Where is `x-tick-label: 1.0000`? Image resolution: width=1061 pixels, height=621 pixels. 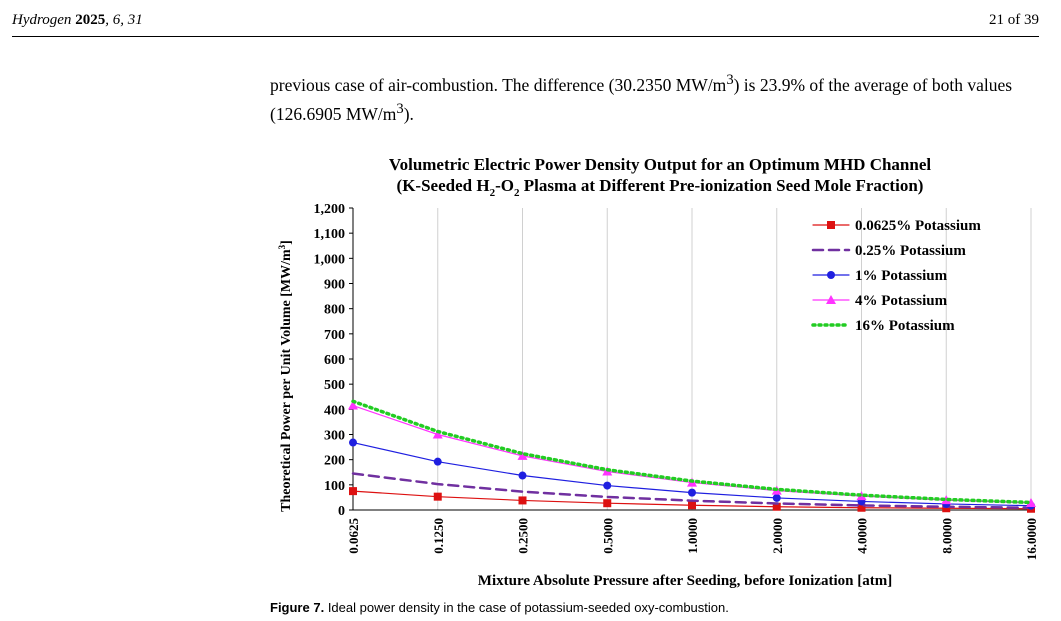 x-tick-label: 1.0000 is located at coordinates (692, 536).